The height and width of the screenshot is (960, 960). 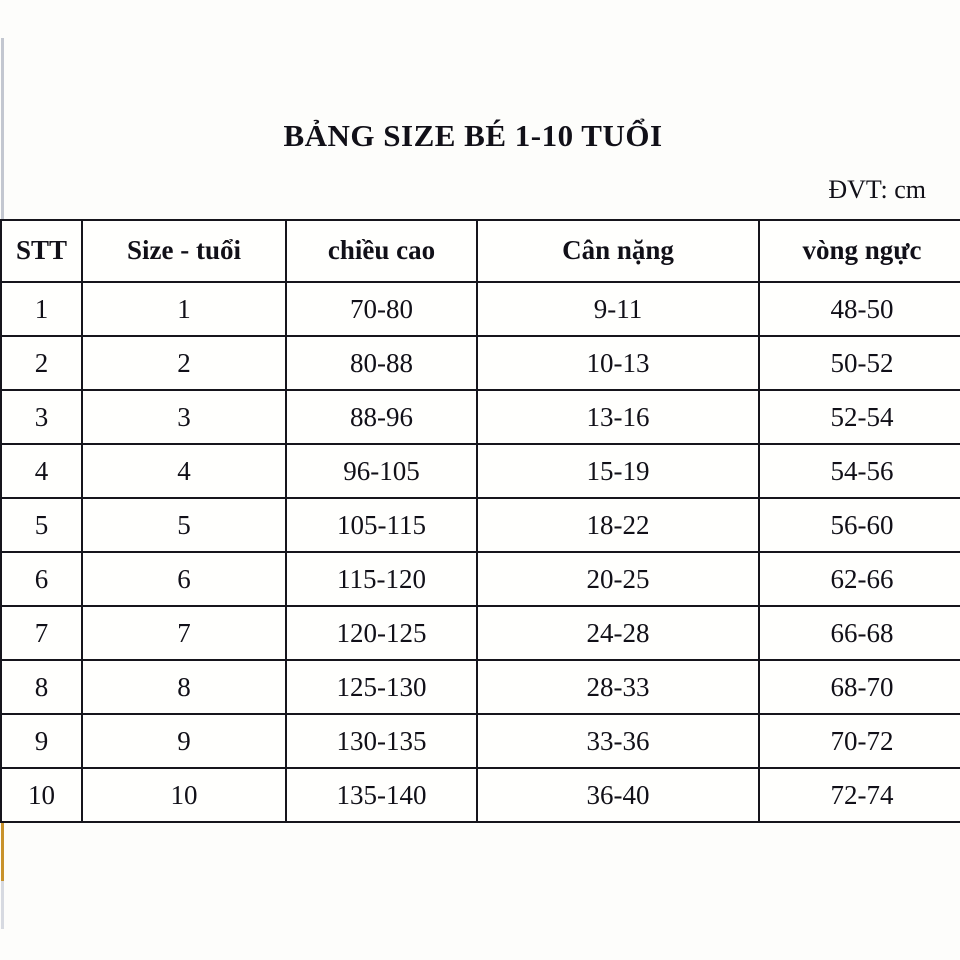 What do you see at coordinates (381, 309) in the screenshot?
I see `cell-height: 70-80` at bounding box center [381, 309].